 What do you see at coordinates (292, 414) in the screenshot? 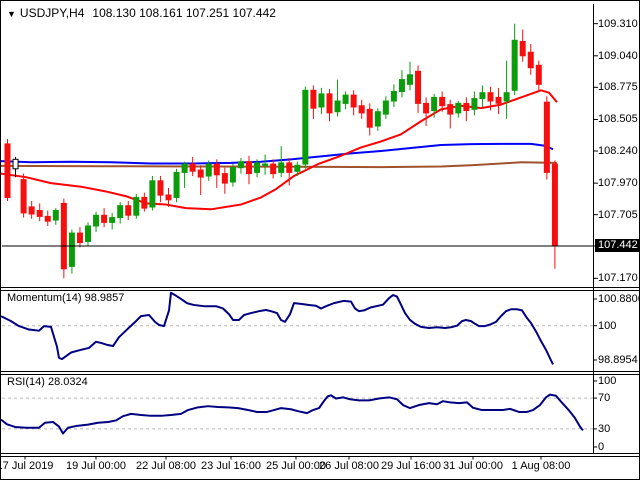
I see `rsi-line` at bounding box center [292, 414].